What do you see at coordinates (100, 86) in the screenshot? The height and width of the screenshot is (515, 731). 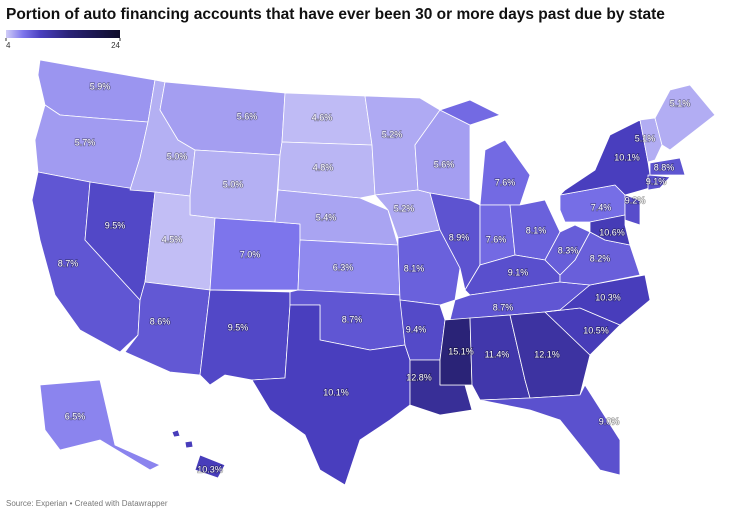 I see `value-label: 5.9%` at bounding box center [100, 86].